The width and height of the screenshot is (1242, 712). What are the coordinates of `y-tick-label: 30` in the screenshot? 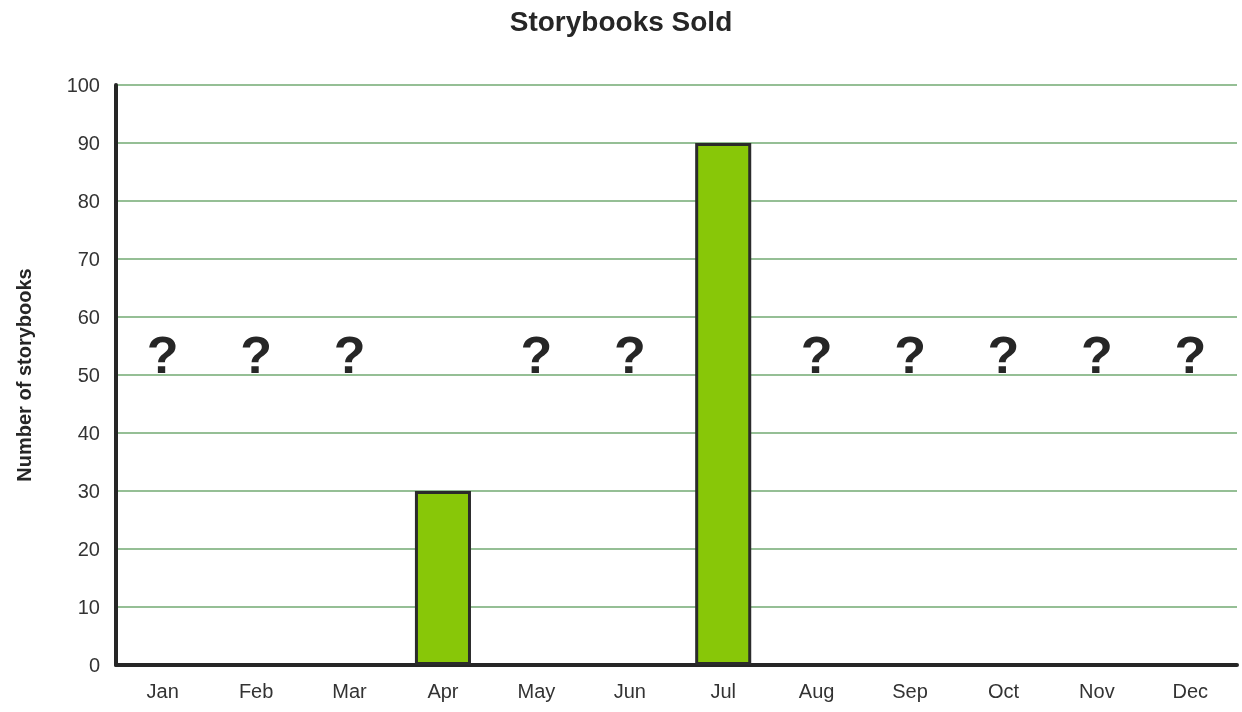 It's located at (88, 491).